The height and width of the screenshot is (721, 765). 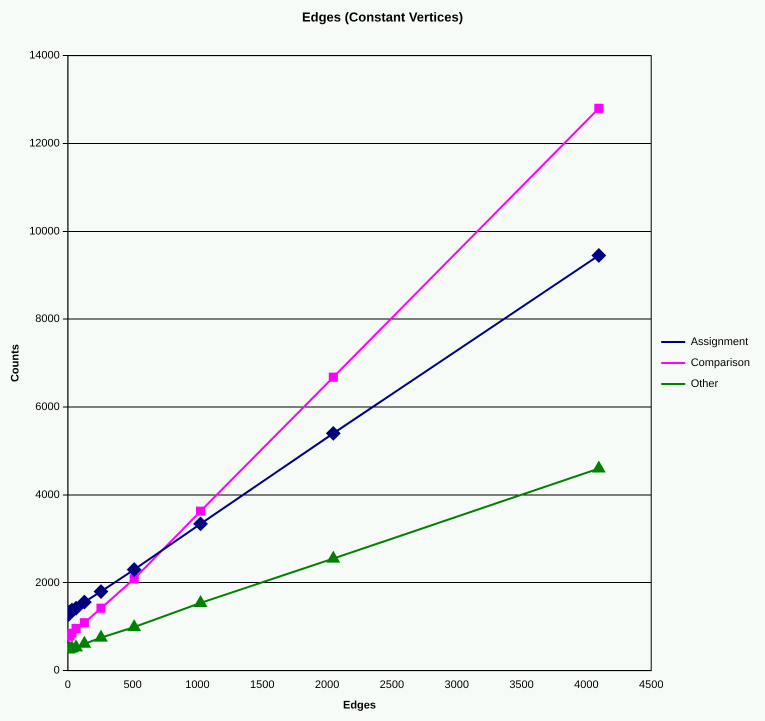 What do you see at coordinates (586, 685) in the screenshot?
I see `x-tick-label: 4000` at bounding box center [586, 685].